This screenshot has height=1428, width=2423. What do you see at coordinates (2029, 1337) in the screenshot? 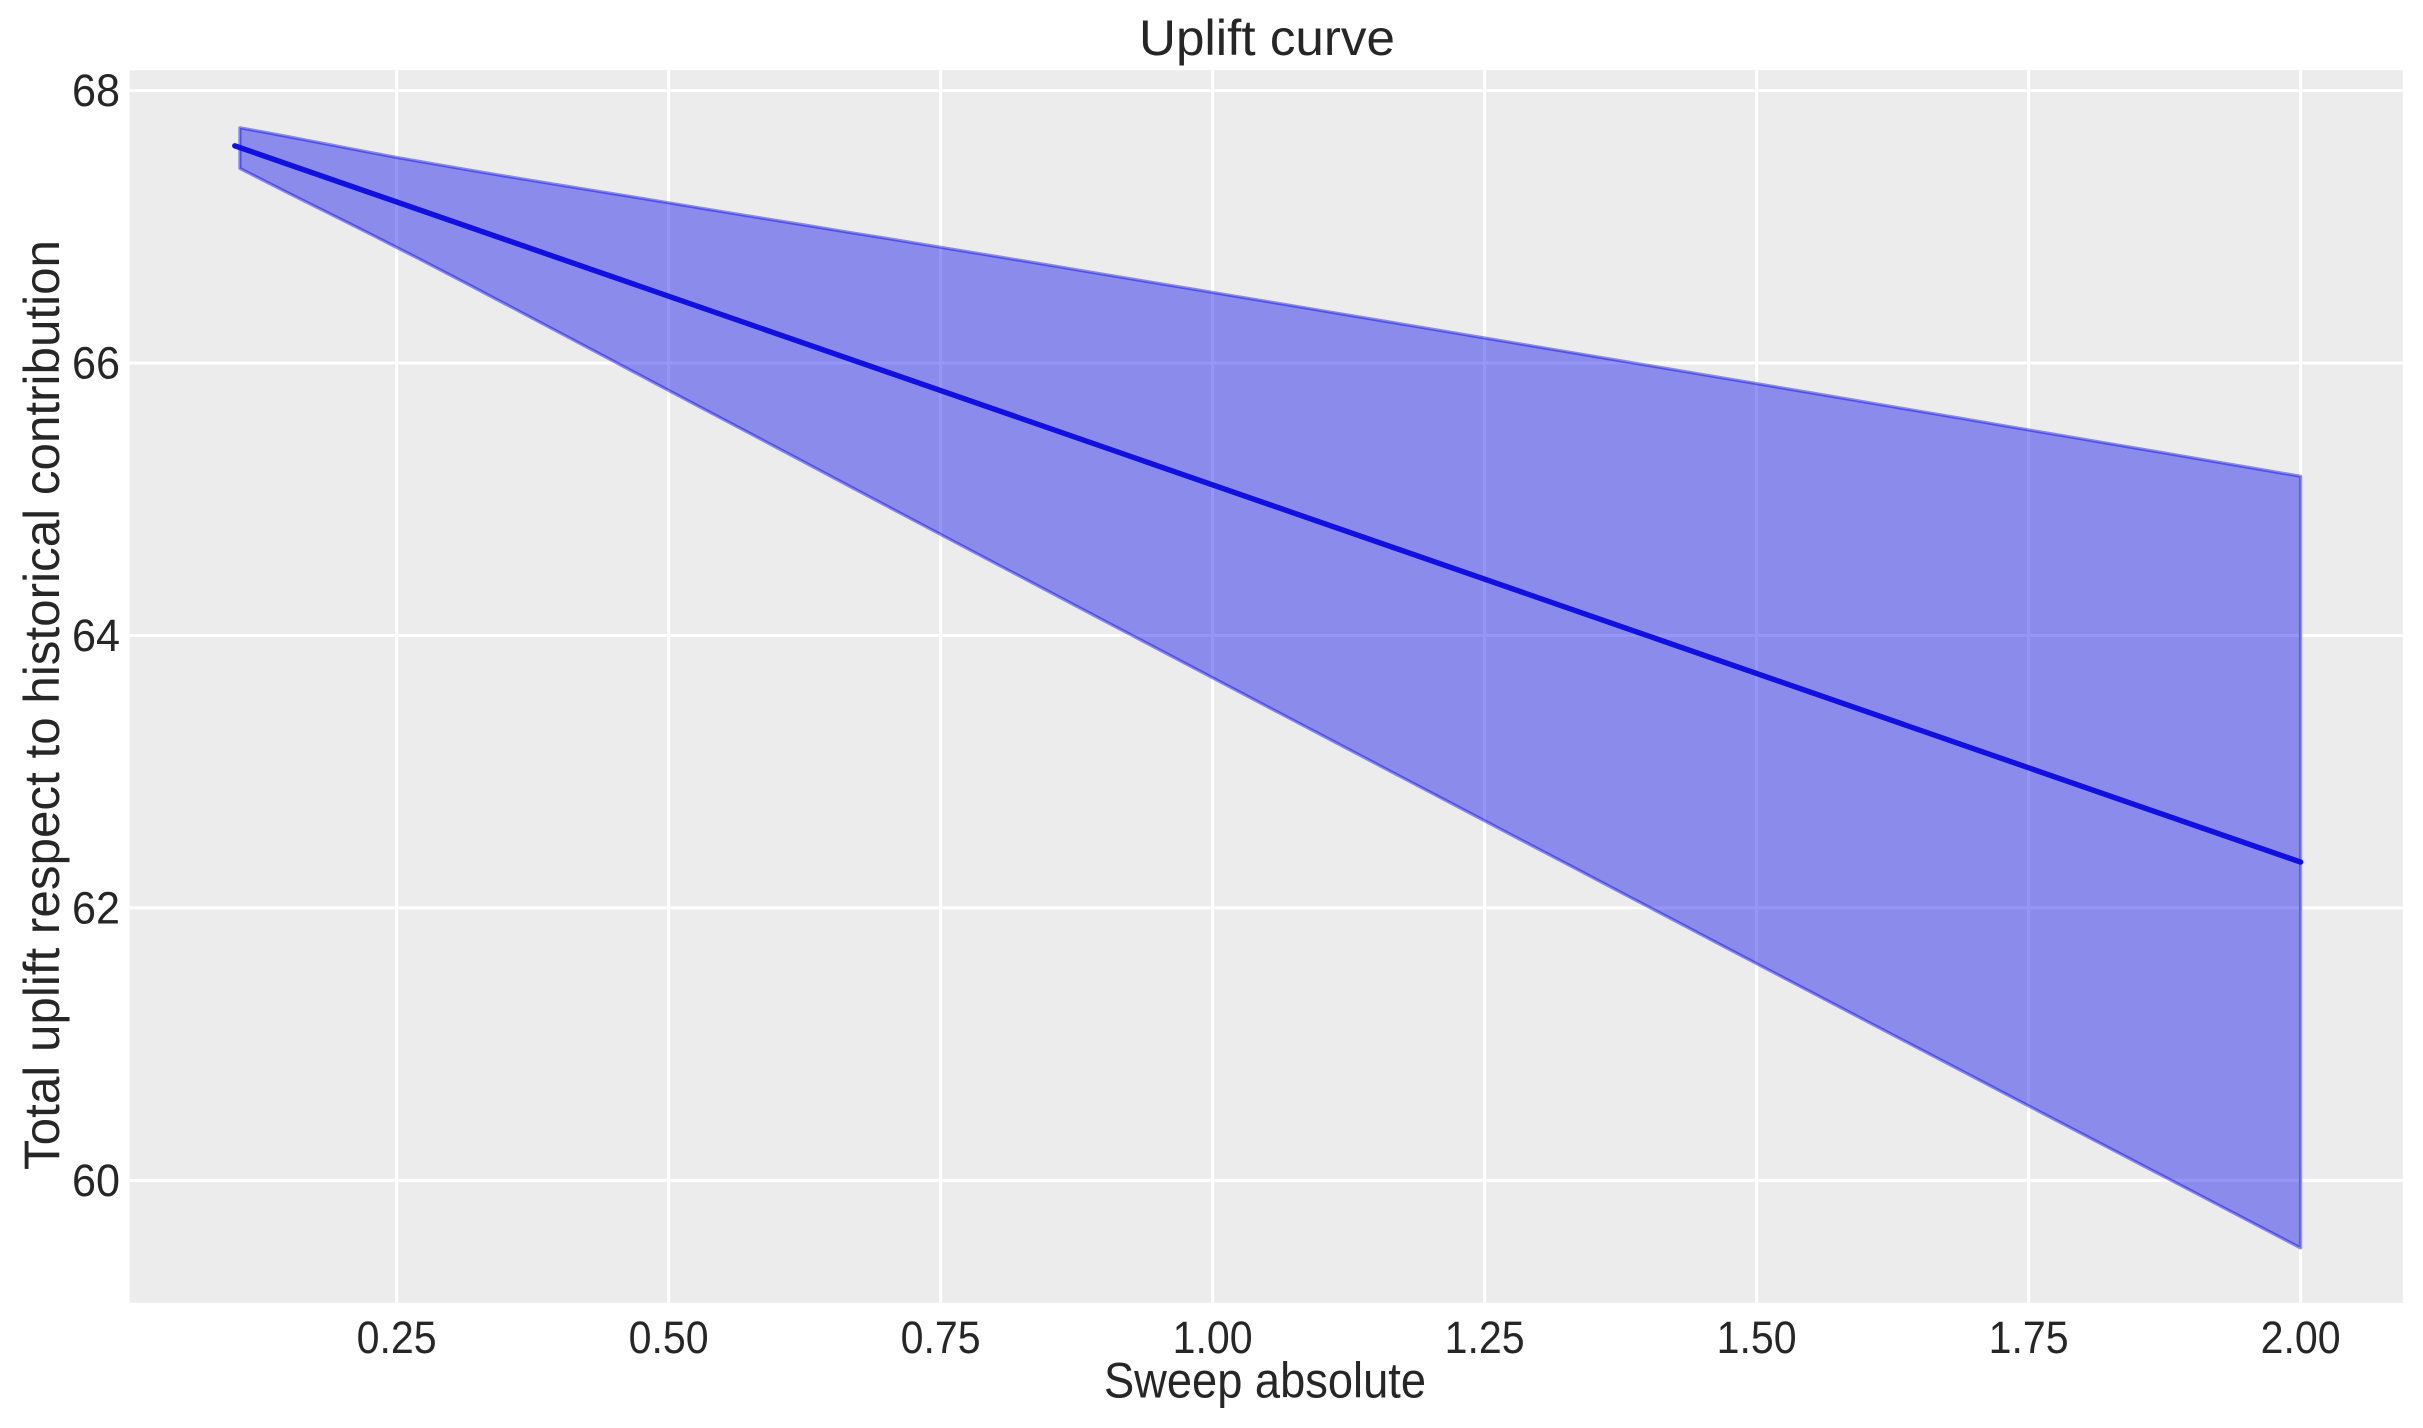
I see `svg-text: 1.75` at bounding box center [2029, 1337].